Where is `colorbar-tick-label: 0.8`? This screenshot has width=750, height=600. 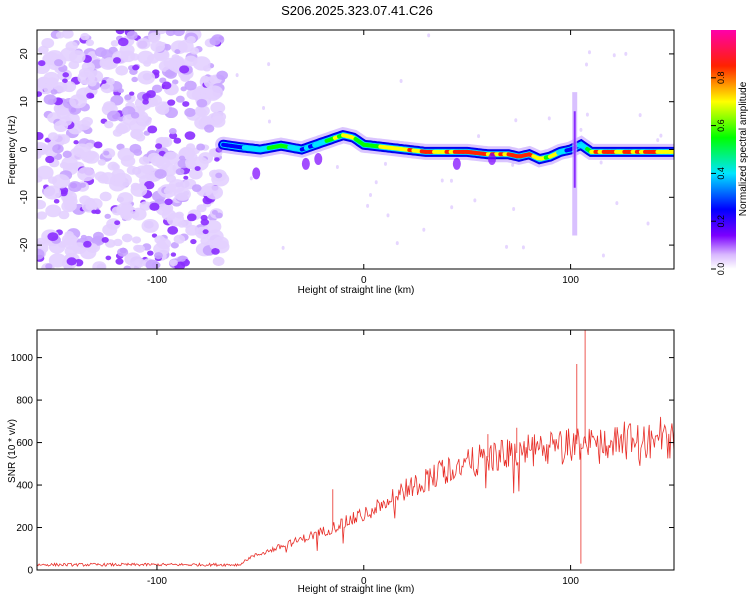 colorbar-tick-label: 0.8 is located at coordinates (721, 78).